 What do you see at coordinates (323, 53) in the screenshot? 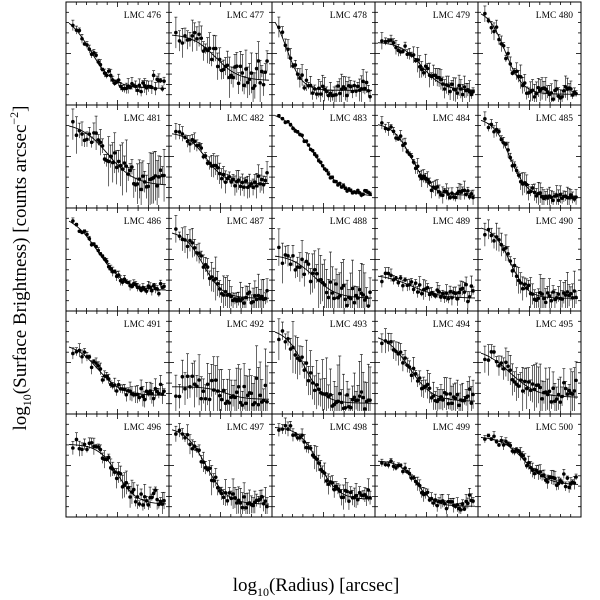
I see `panel: LMC 478` at bounding box center [323, 53].